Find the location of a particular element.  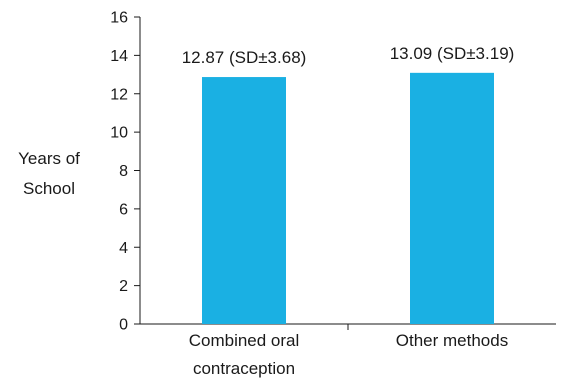

y-tick-label: 16 is located at coordinates (119, 18).